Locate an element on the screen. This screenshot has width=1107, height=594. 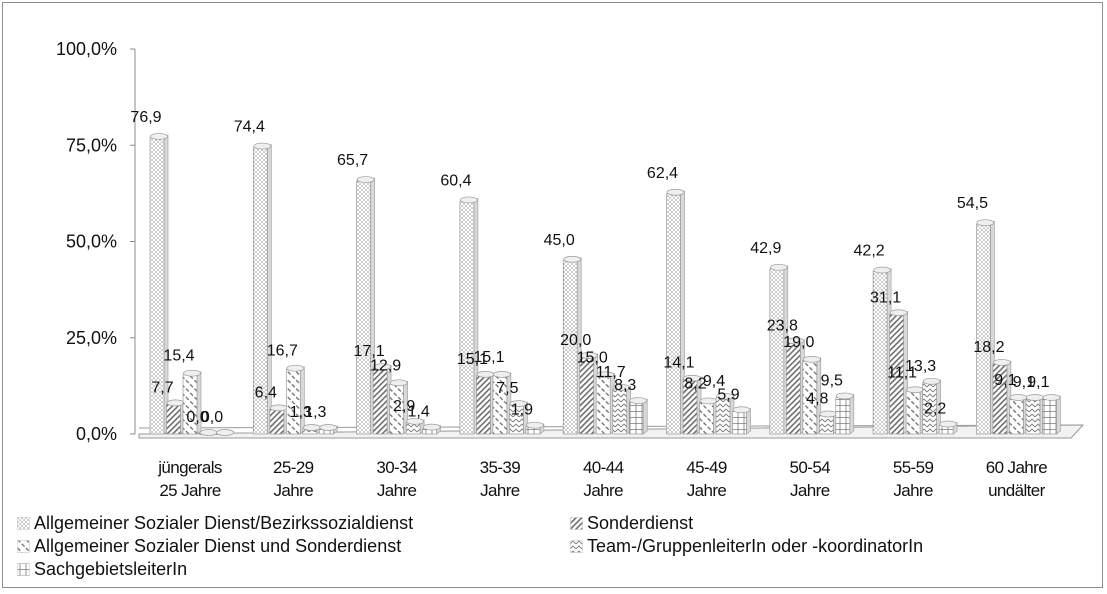
data-label: 19,0 is located at coordinates (798, 342).